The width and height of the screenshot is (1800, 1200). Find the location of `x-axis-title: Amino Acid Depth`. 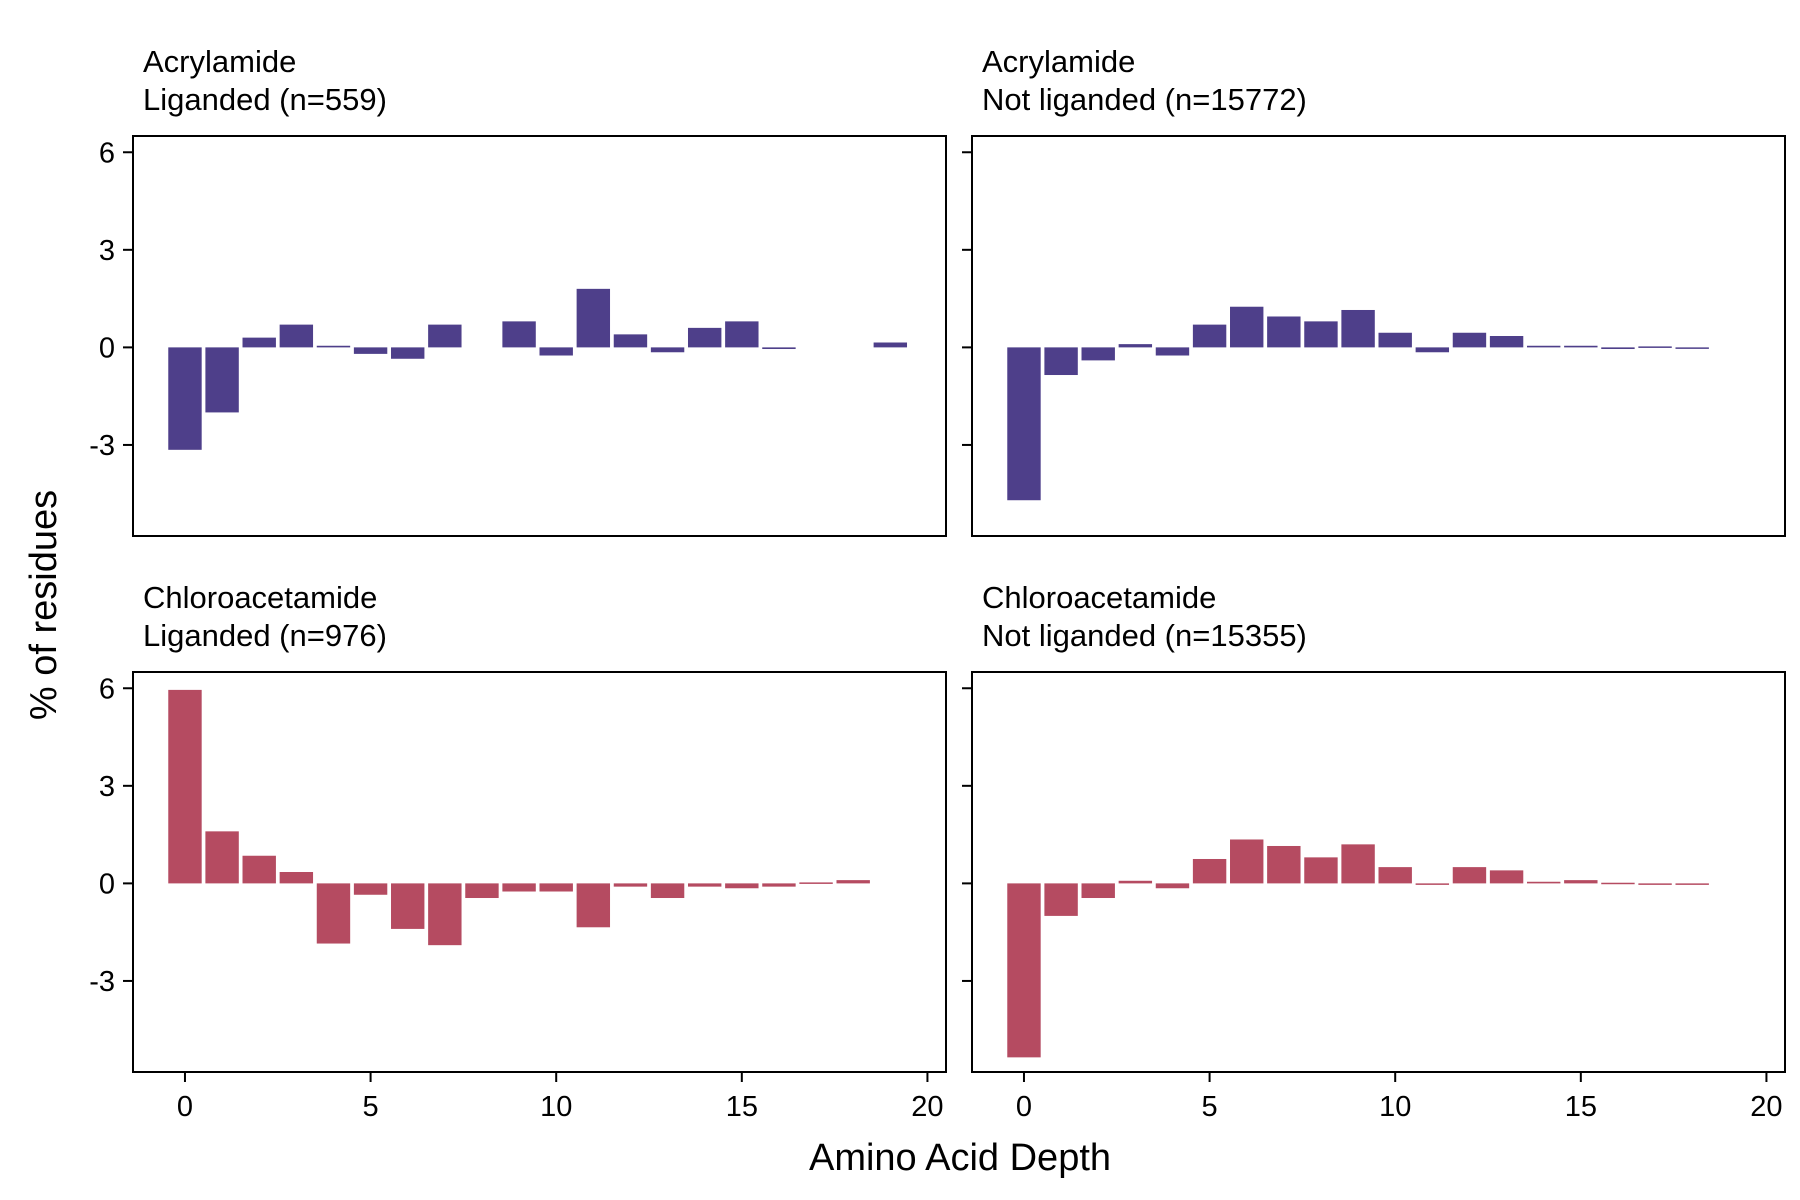

x-axis-title: Amino Acid Depth is located at coordinates (960, 1158).